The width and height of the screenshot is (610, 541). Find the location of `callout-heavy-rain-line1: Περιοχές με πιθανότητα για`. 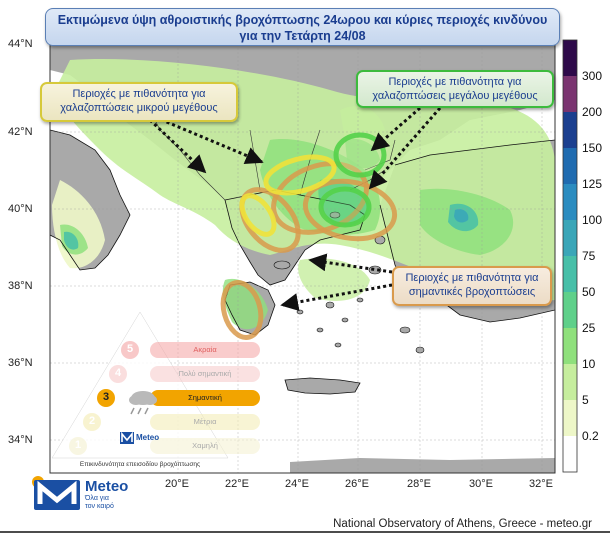

callout-heavy-rain-line1: Περιοχές με πιθανότητα για is located at coordinates (472, 278).